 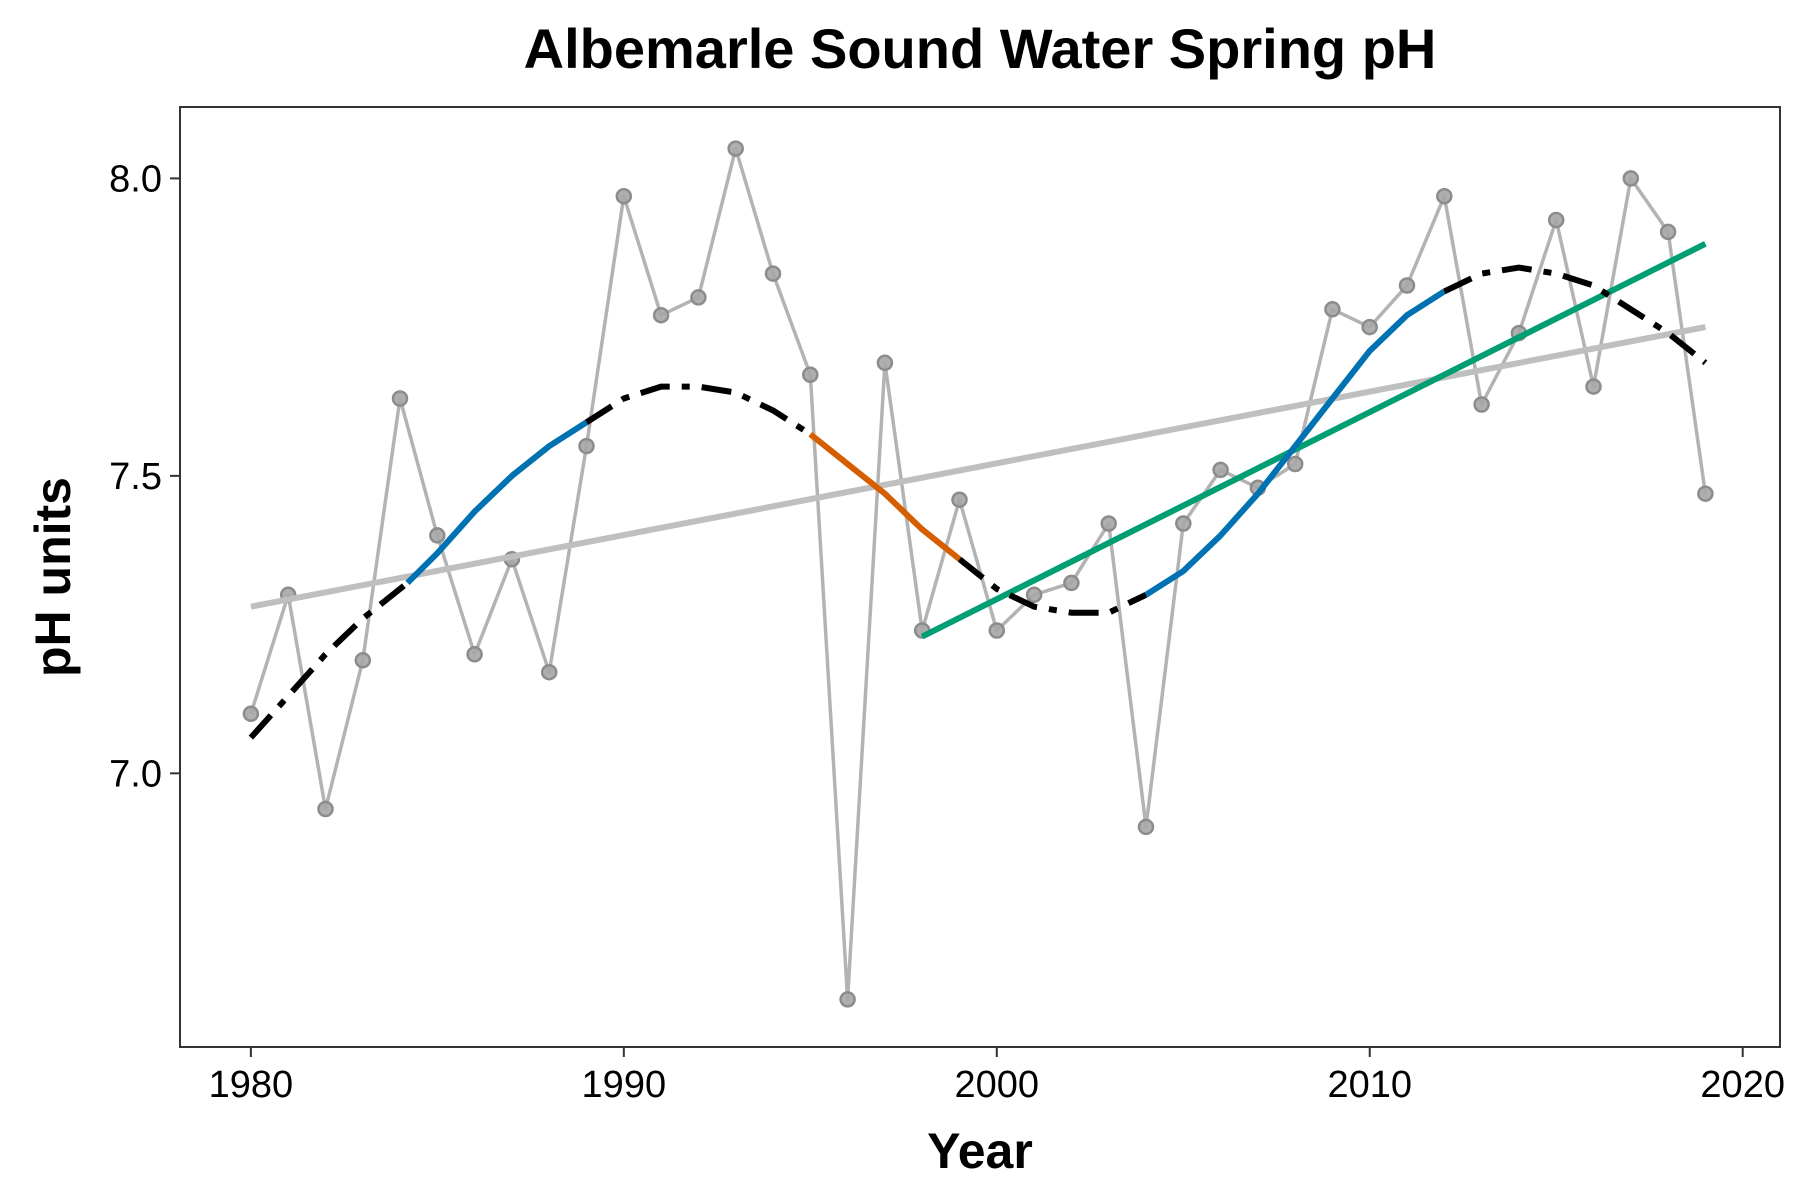 I want to click on y-tick-label: 8.0, so click(x=135, y=179).